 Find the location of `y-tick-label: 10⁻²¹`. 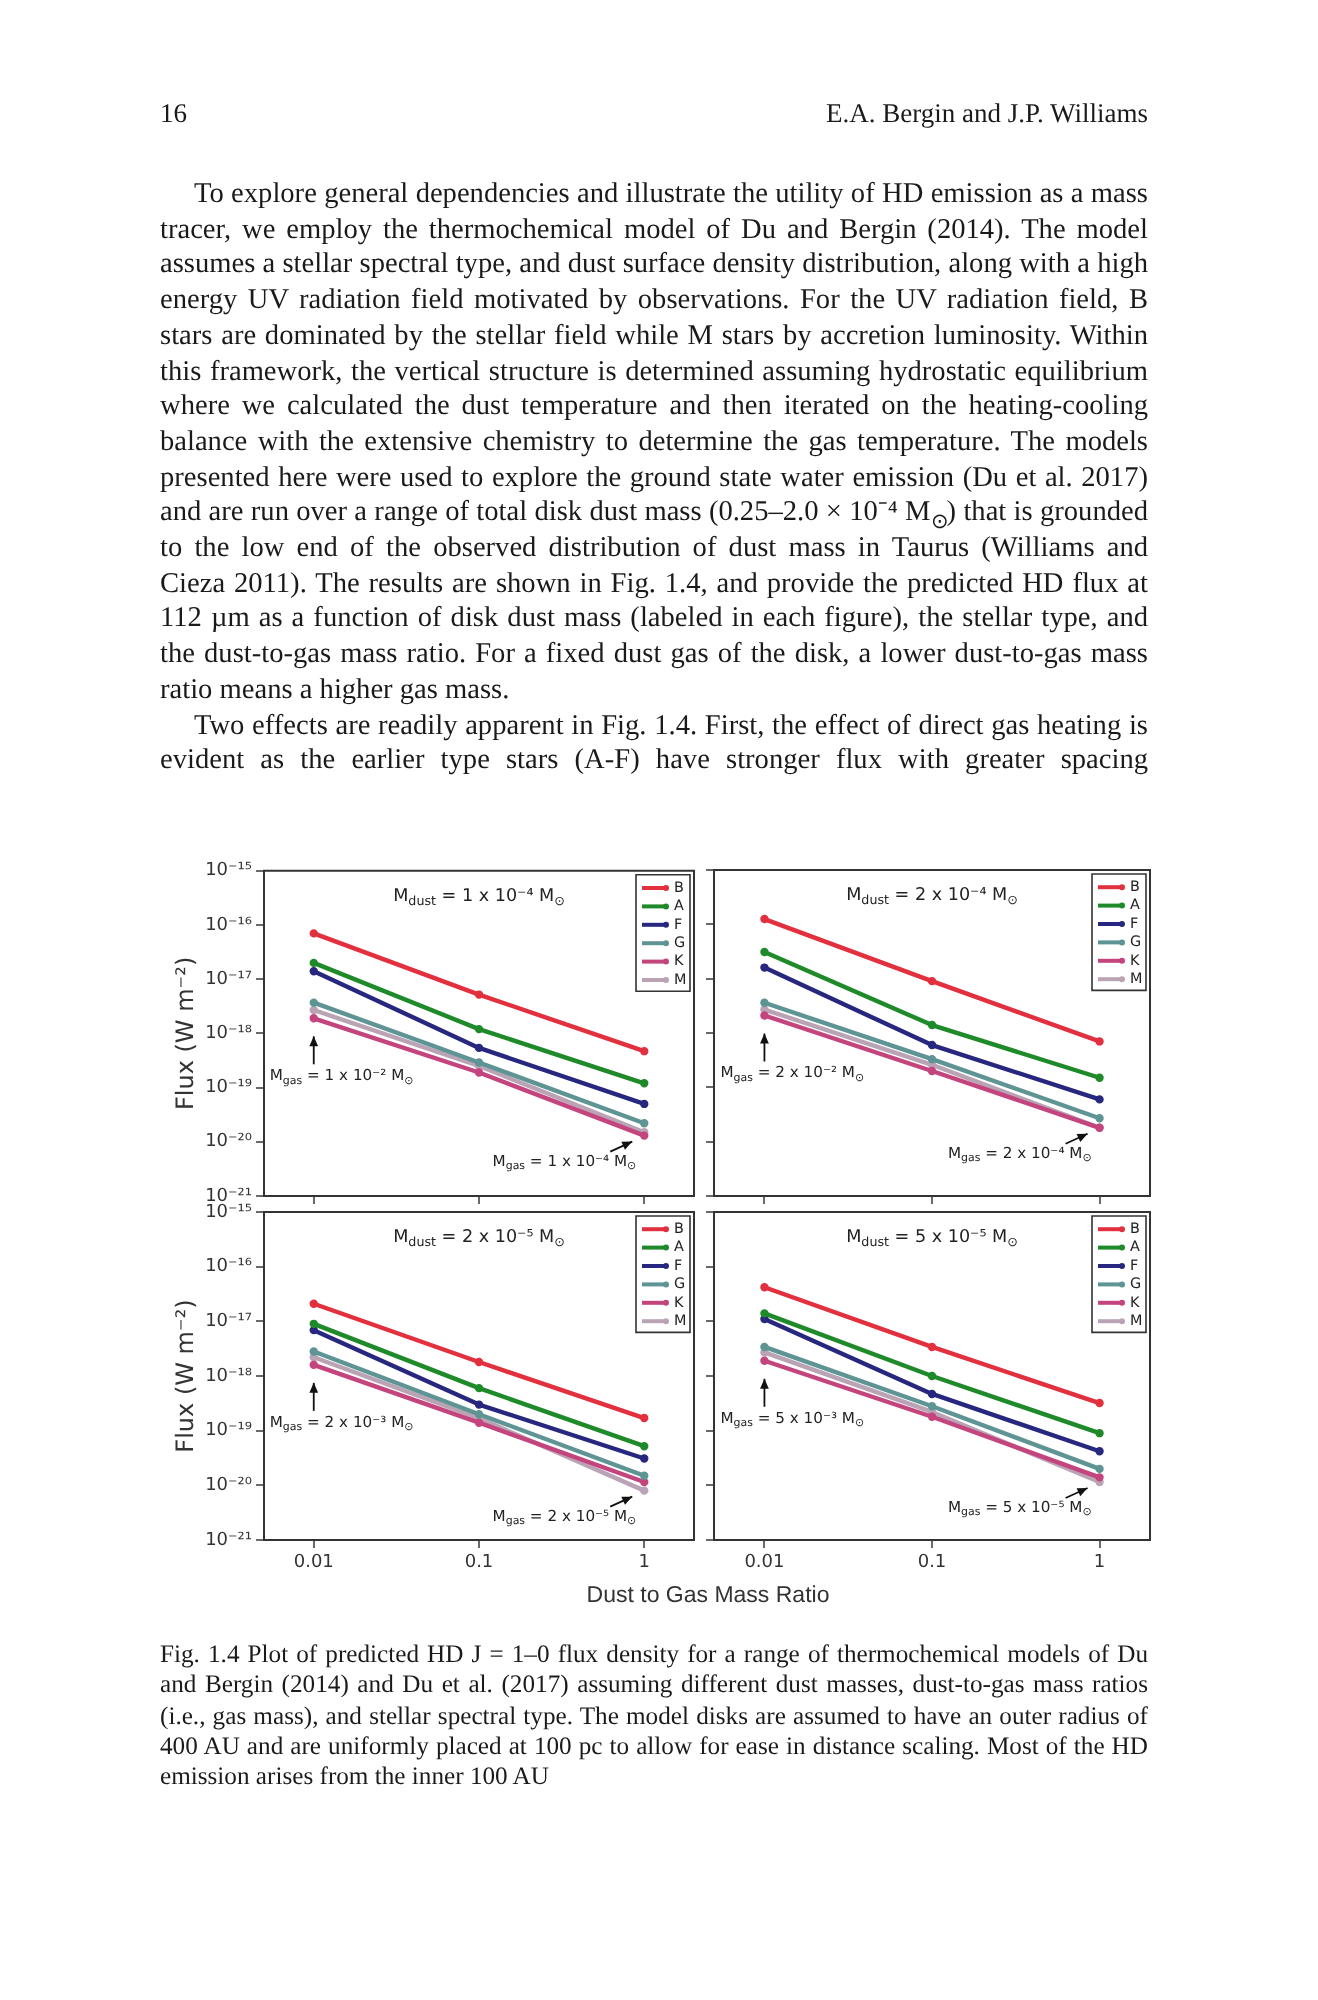

y-tick-label: 10⁻²¹ is located at coordinates (229, 1540).